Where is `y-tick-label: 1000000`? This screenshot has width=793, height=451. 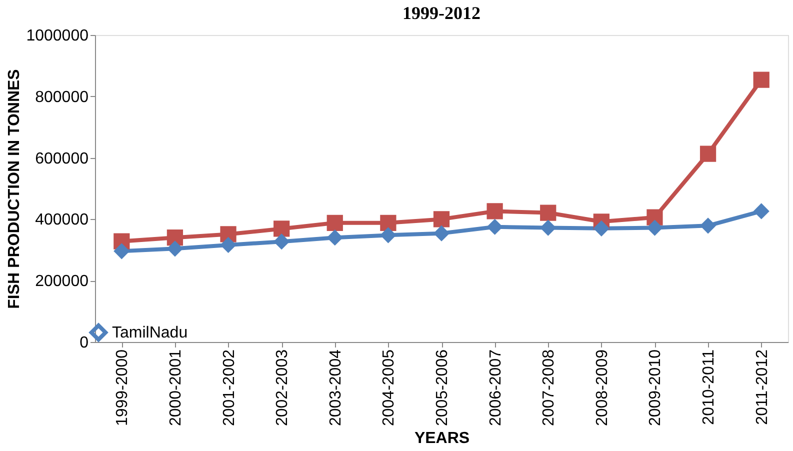 y-tick-label: 1000000 is located at coordinates (57, 36).